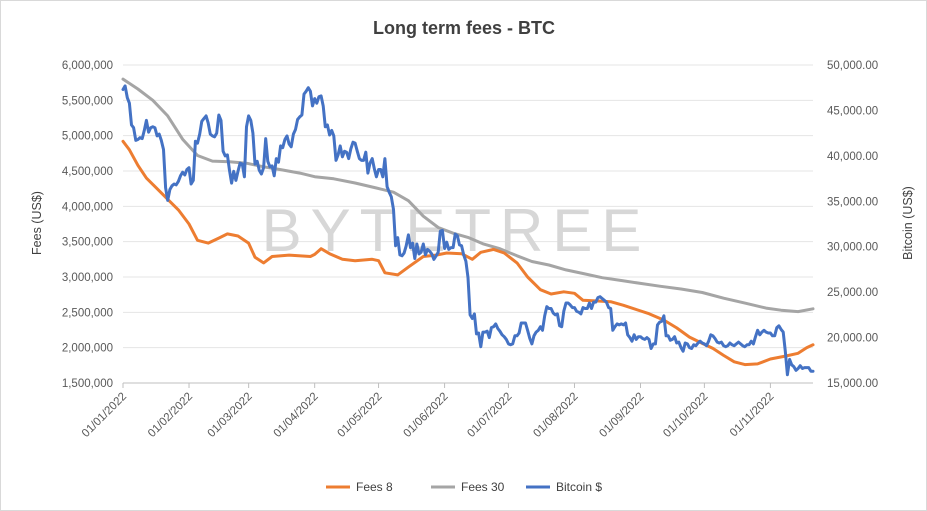  What do you see at coordinates (852, 384) in the screenshot?
I see `right-tick-label: 15,000.00` at bounding box center [852, 384].